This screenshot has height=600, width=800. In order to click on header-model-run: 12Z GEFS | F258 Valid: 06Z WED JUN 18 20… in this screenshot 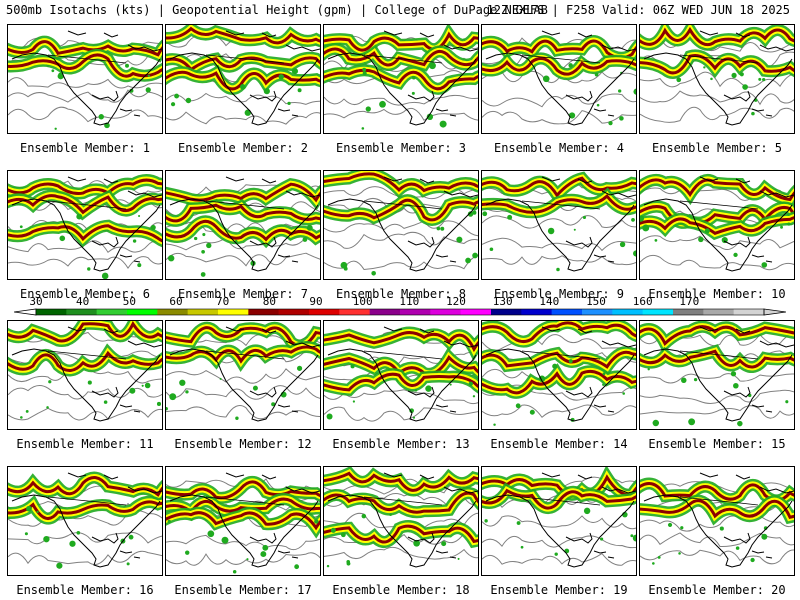, I will do `click(638, 10)`.